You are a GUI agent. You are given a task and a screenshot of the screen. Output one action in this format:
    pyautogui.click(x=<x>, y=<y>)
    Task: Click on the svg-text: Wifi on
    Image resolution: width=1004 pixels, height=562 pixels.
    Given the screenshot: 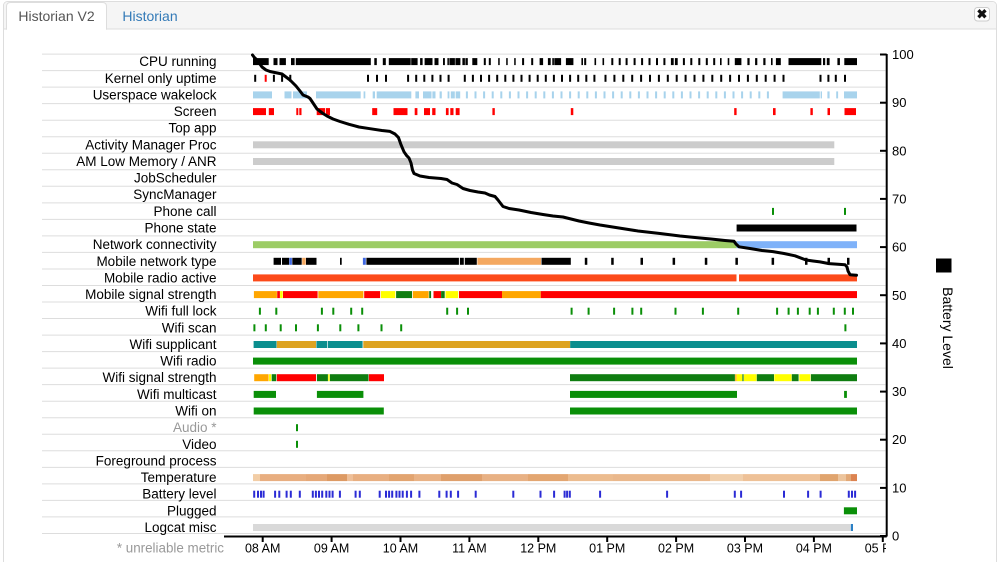 What is the action you would take?
    pyautogui.click(x=195, y=411)
    